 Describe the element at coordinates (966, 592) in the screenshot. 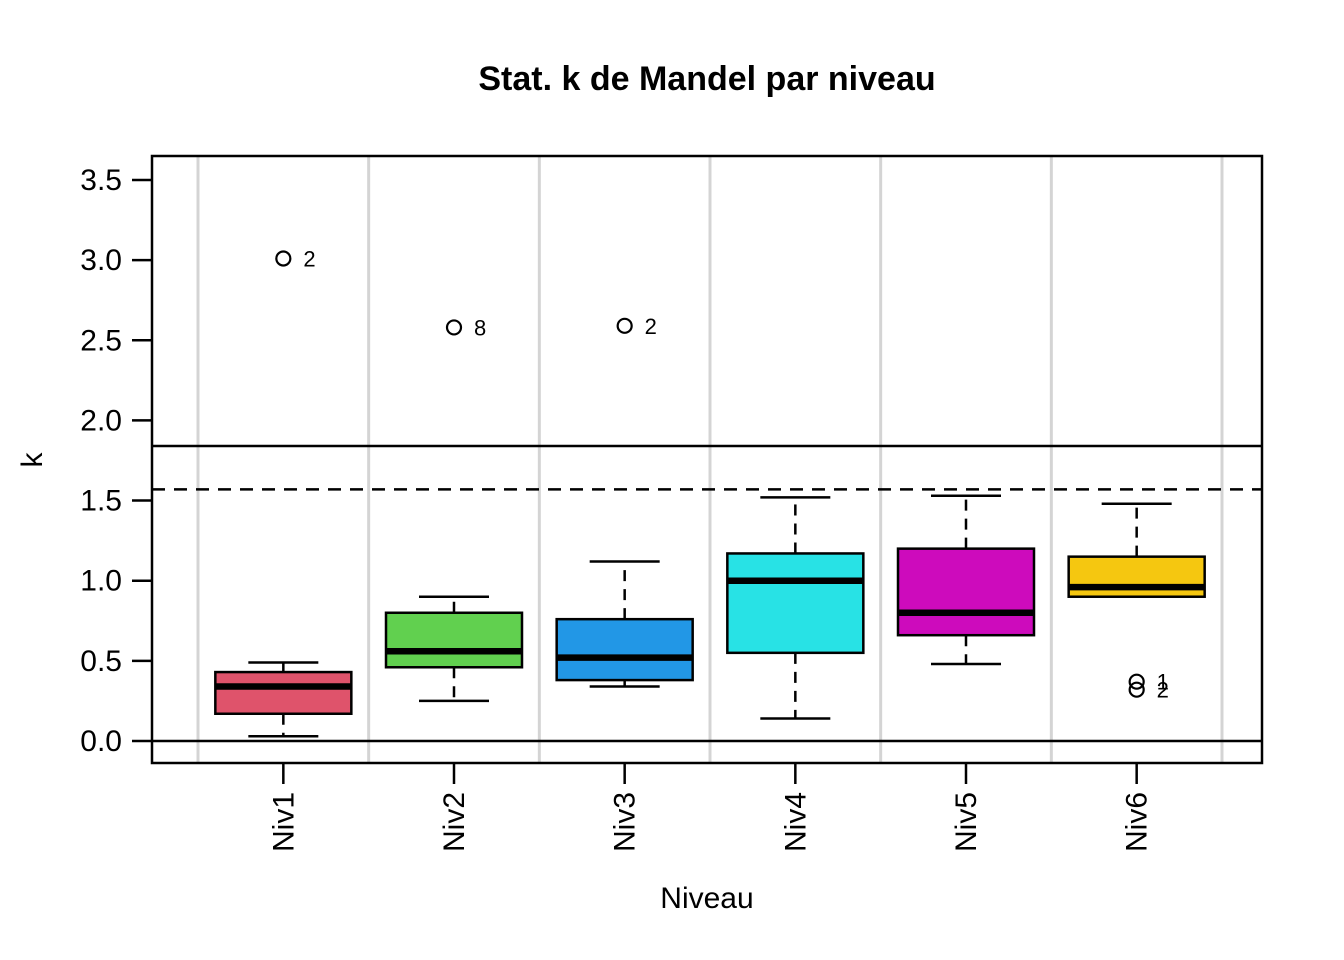

I see `box-niv5` at that location.